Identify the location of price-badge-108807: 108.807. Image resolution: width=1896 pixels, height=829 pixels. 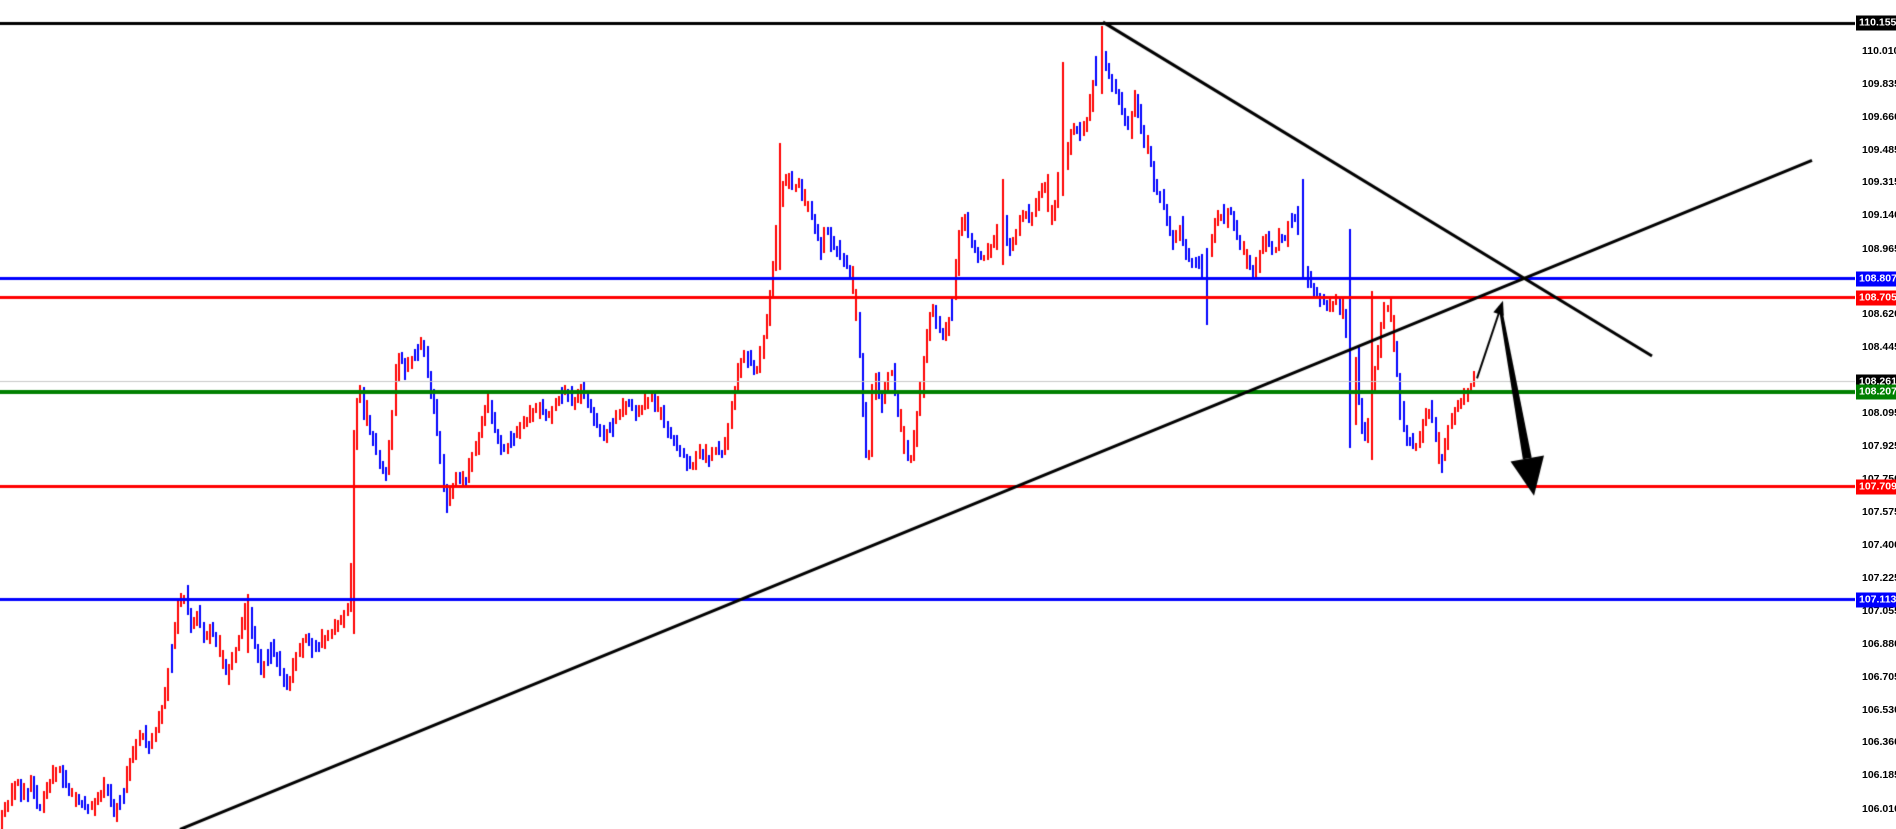
(1876, 278).